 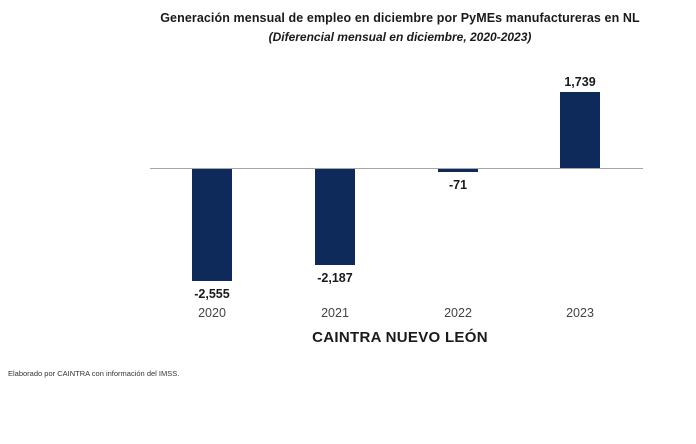 I want to click on bar-2021, so click(x=335, y=217).